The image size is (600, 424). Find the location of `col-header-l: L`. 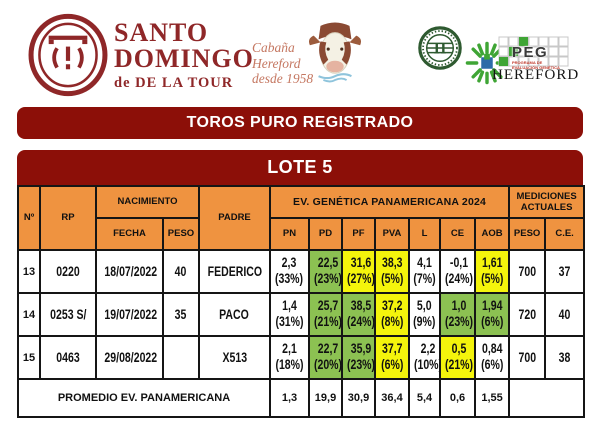

col-header-l: L is located at coordinates (424, 234).